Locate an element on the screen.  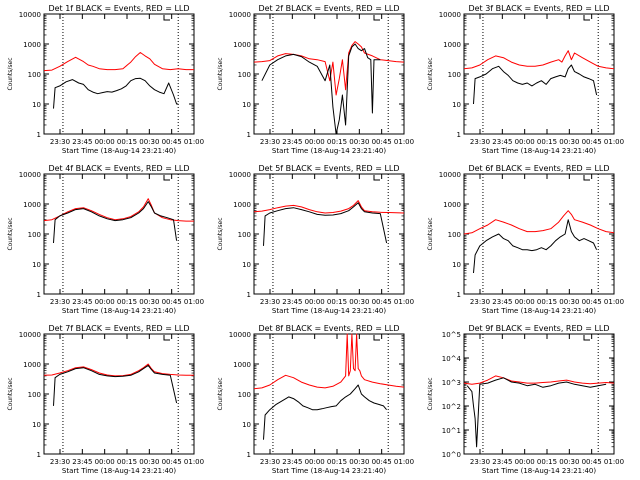
y-tick-label: 10^0 is located at coordinates (451, 455).